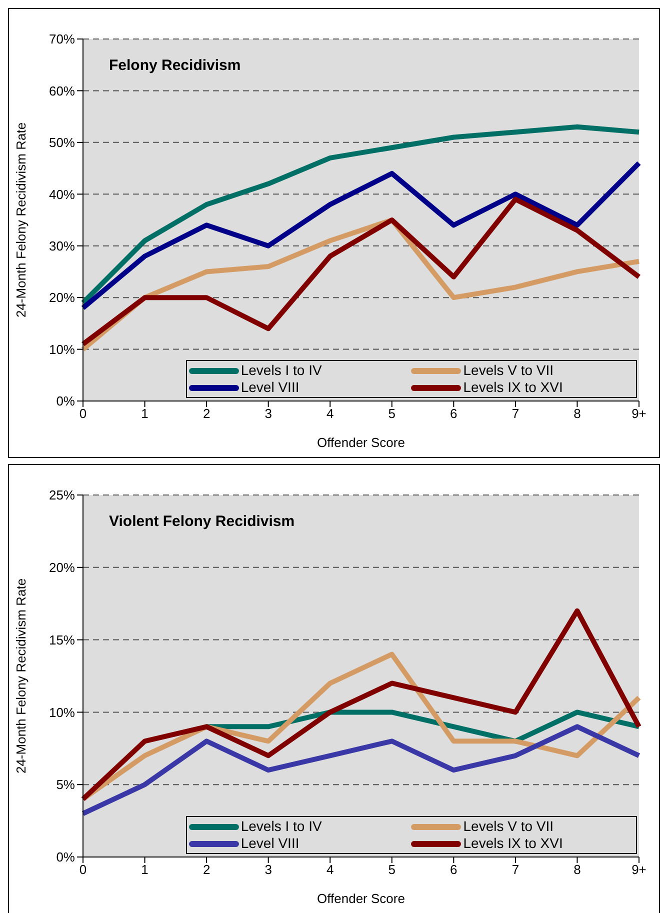  What do you see at coordinates (66, 784) in the screenshot?
I see `y-tick-label: 5%` at bounding box center [66, 784].